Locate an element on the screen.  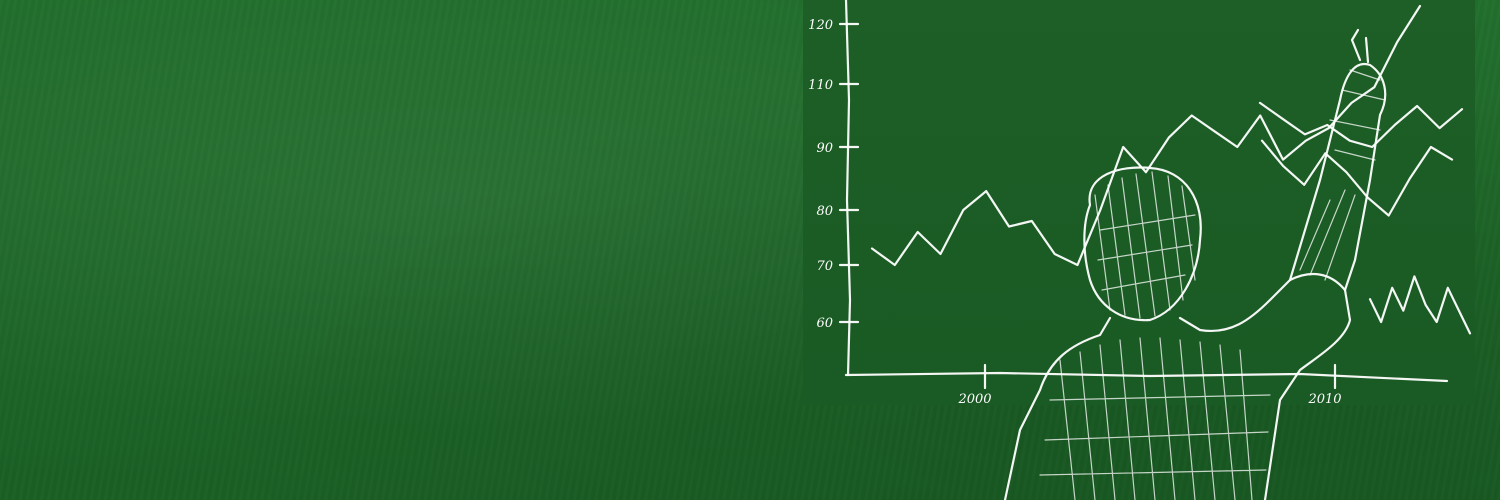
y-tick-label: 60 is located at coordinates (824, 323).